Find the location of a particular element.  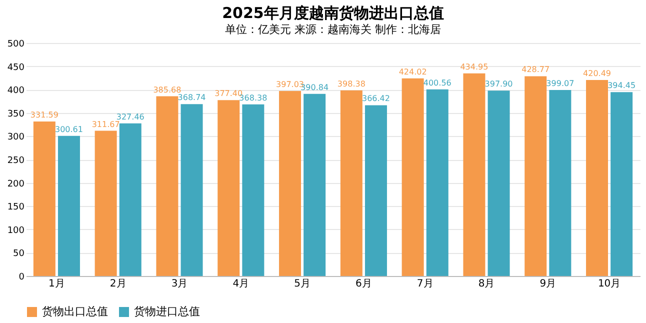

y-tick-label: 450 is located at coordinates (16, 67).